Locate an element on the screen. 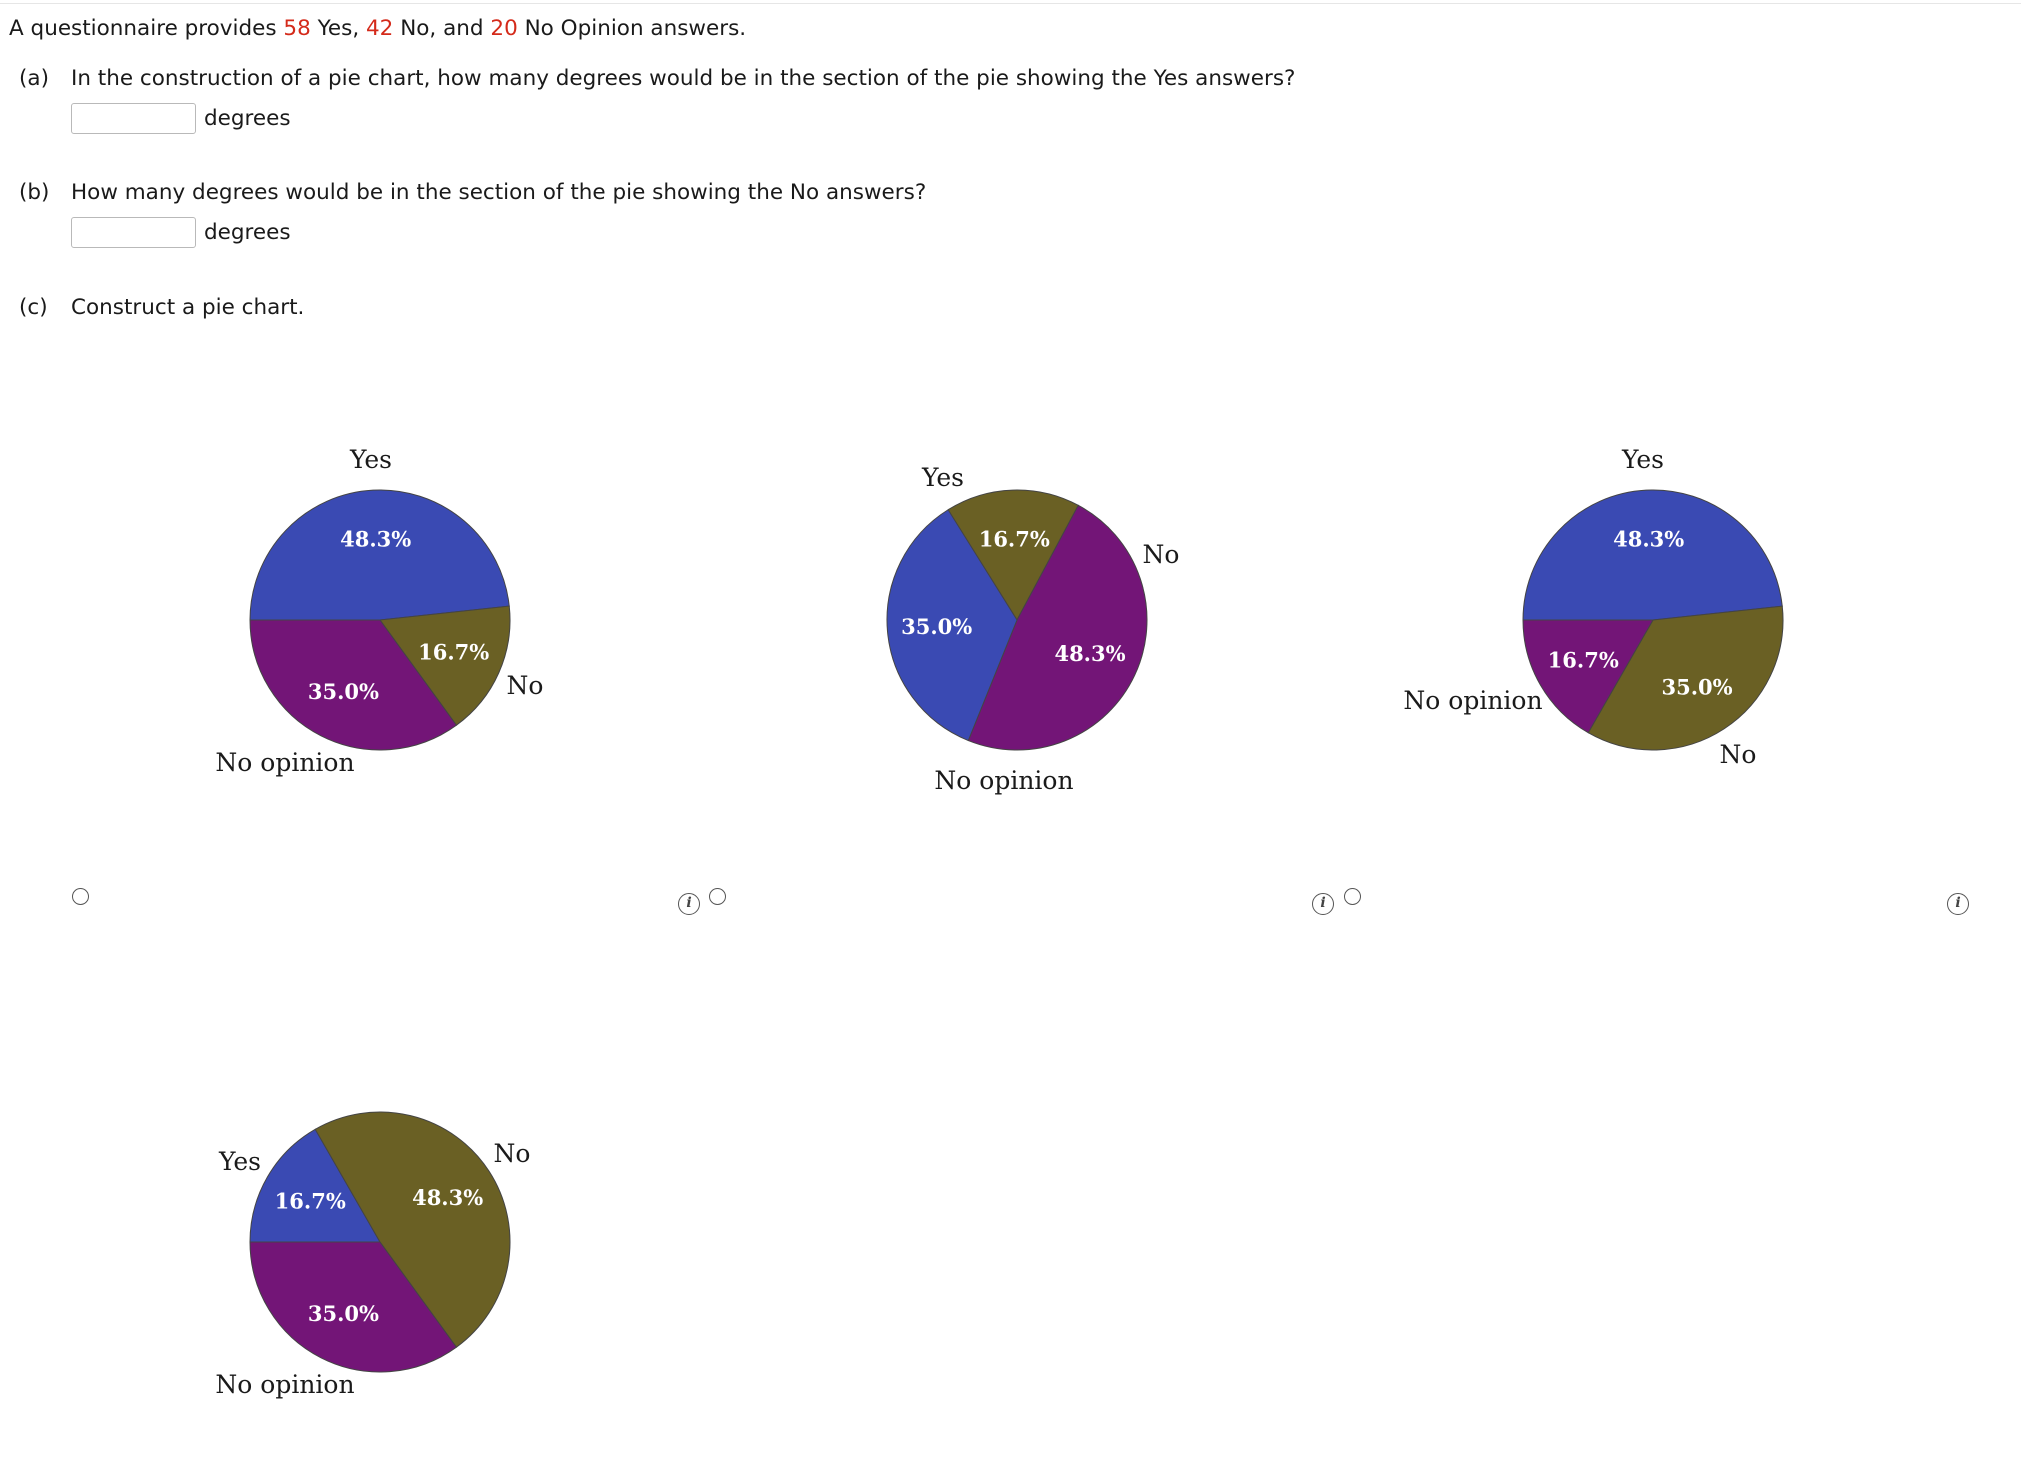 Image resolution: width=2021 pixels, height=1480 pixels. no-count: 42 is located at coordinates (380, 28).